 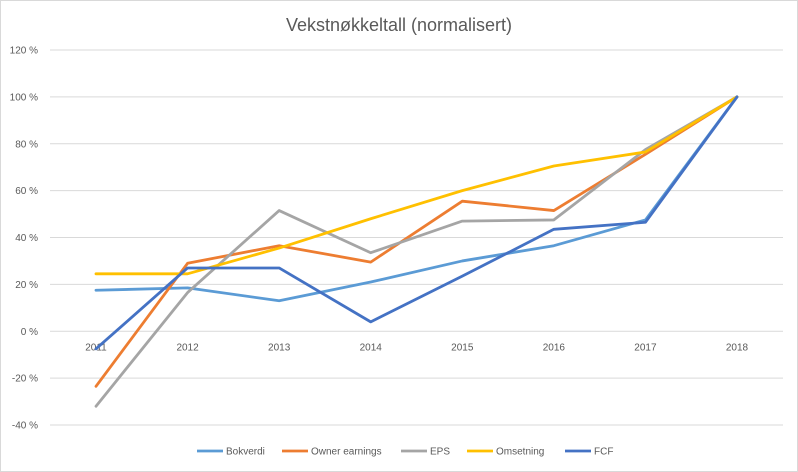 What do you see at coordinates (25, 379) in the screenshot?
I see `y-tick-label: -20 %` at bounding box center [25, 379].